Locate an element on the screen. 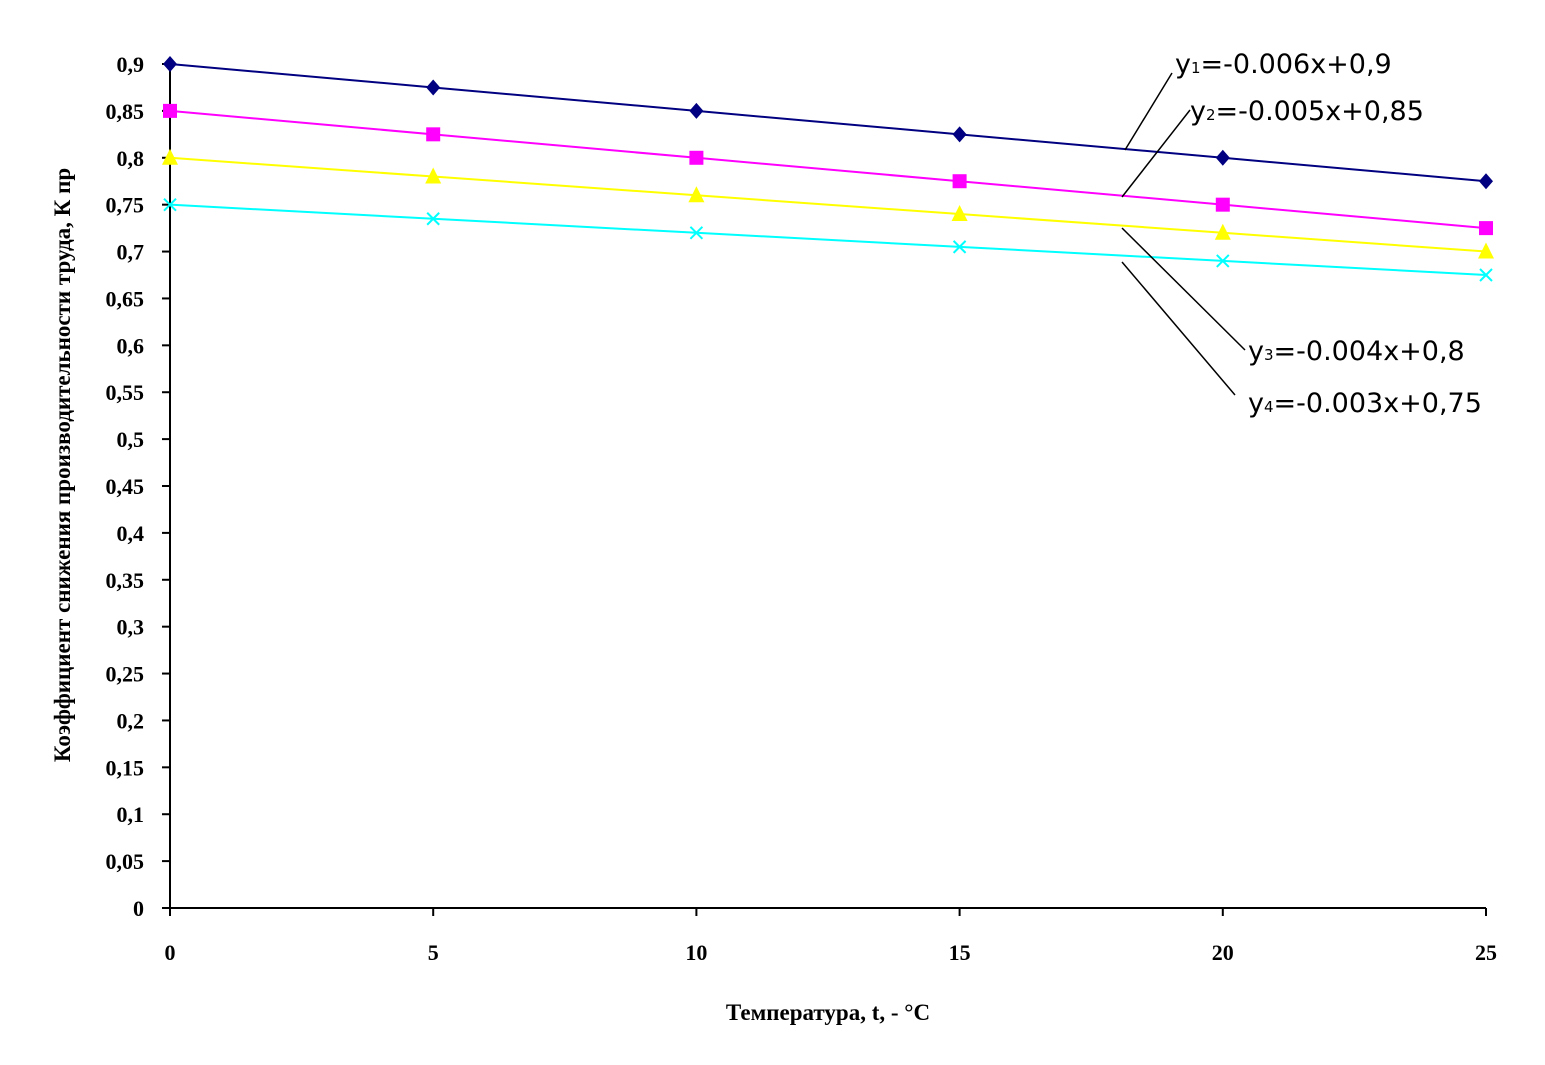 This screenshot has width=1545, height=1065. x-tick-label: 5 is located at coordinates (433, 952).